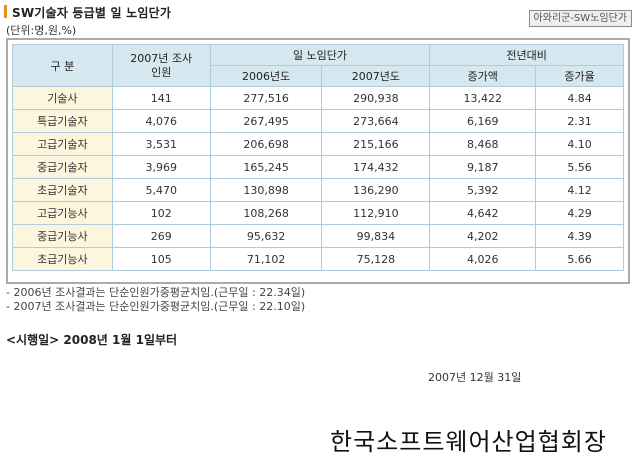 The image size is (636, 457). Describe the element at coordinates (483, 121) in the screenshot. I see `cell-increase: 6,169` at that location.